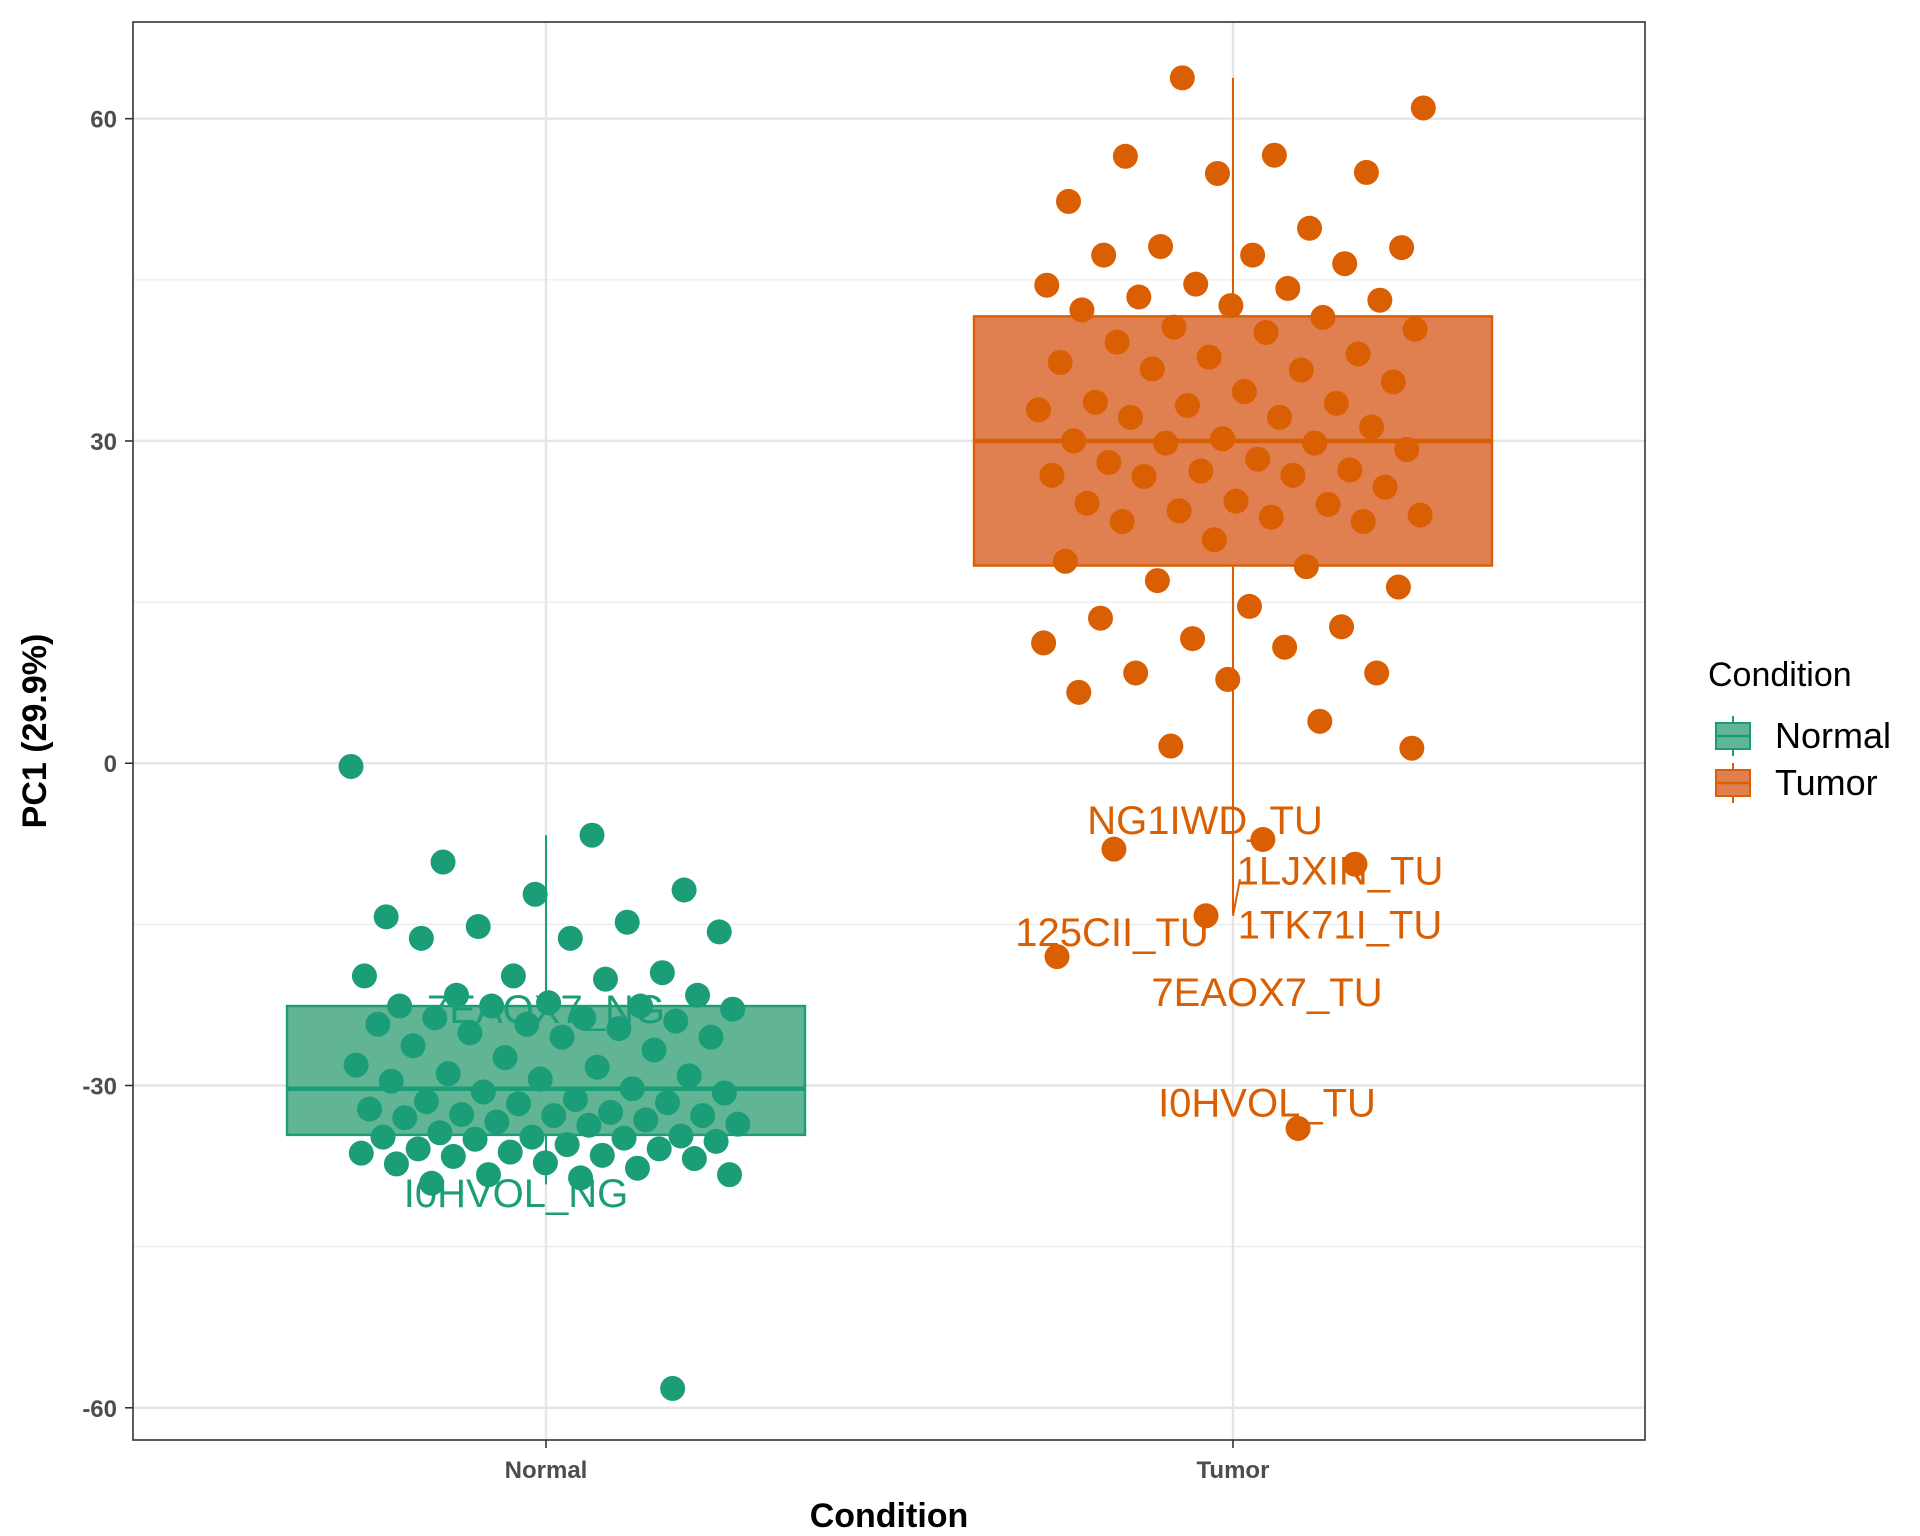 This screenshot has width=1920, height=1536. Describe the element at coordinates (1266, 993) in the screenshot. I see `point-label: 7EAOX7_TU` at that location.